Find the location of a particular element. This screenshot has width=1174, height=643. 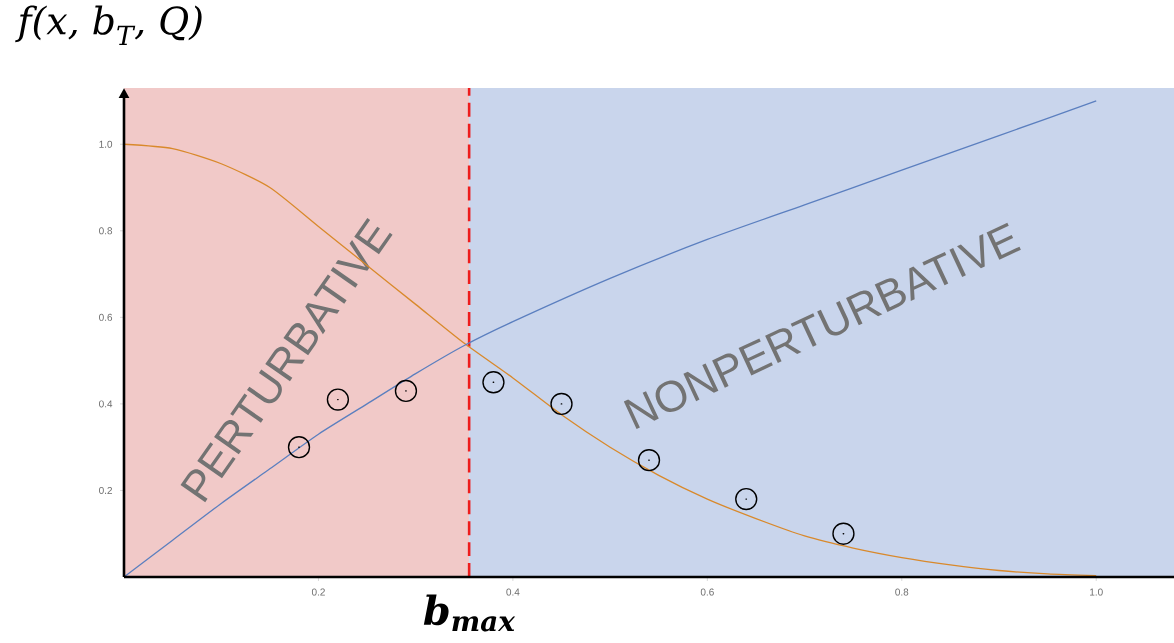

y-tick-label: 0.4 is located at coordinates (106, 404).